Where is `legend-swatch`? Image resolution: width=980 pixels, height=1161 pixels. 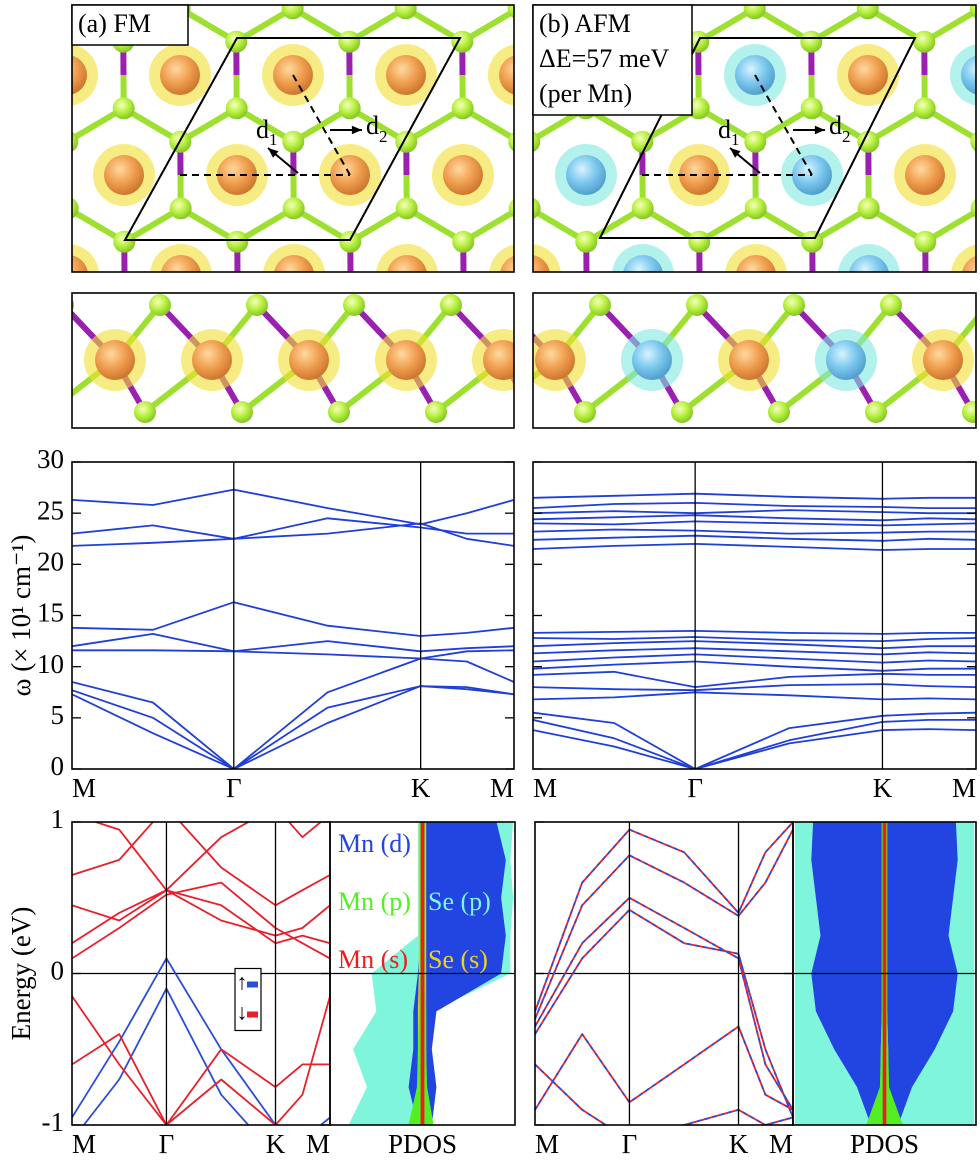
legend-swatch is located at coordinates (252, 984).